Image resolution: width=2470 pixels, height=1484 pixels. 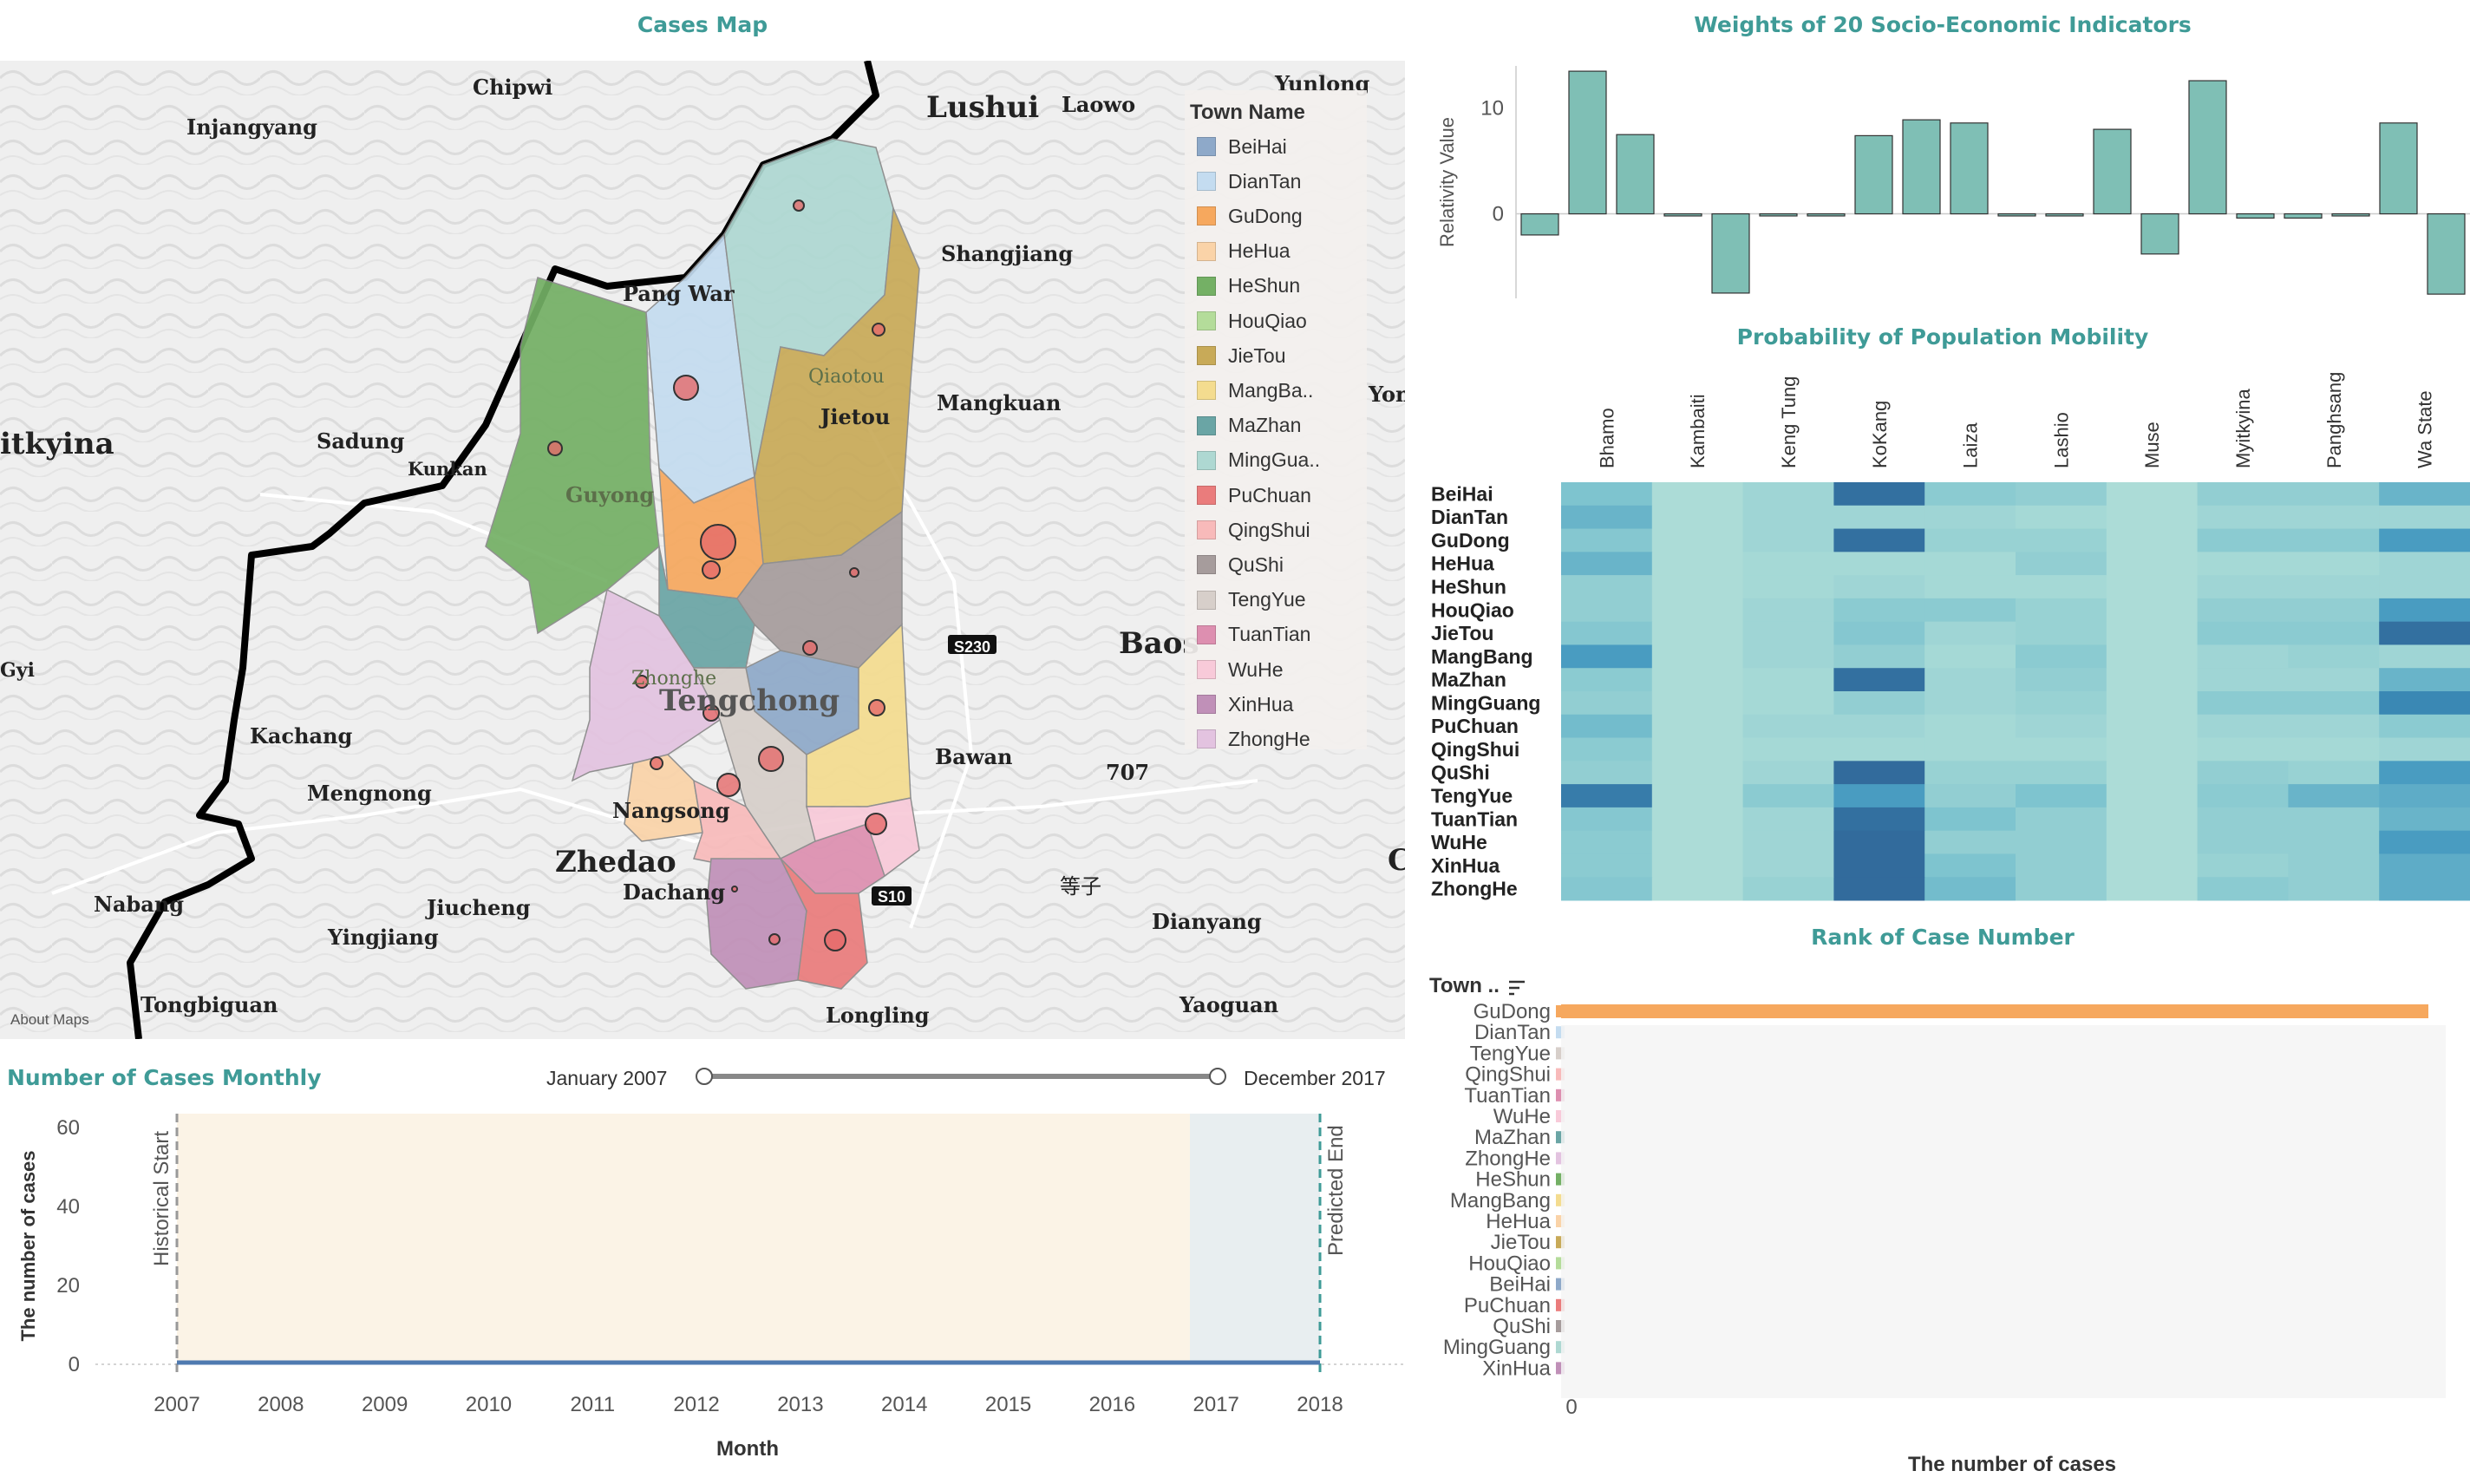 What do you see at coordinates (734, 889) in the screenshot?
I see `case-marker-xinhua` at bounding box center [734, 889].